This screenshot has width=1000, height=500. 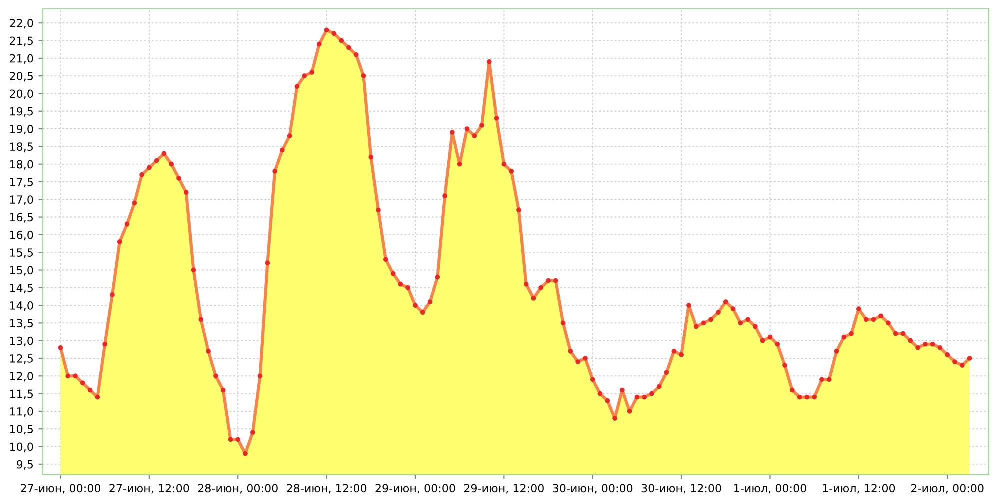 I want to click on y-tick-label: 20,5, so click(x=21, y=77).